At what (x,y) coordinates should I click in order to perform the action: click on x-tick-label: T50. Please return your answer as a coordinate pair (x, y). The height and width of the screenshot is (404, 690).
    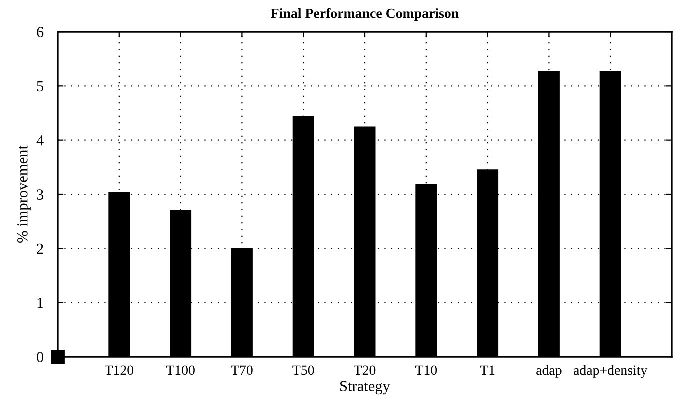
    Looking at the image, I should click on (303, 371).